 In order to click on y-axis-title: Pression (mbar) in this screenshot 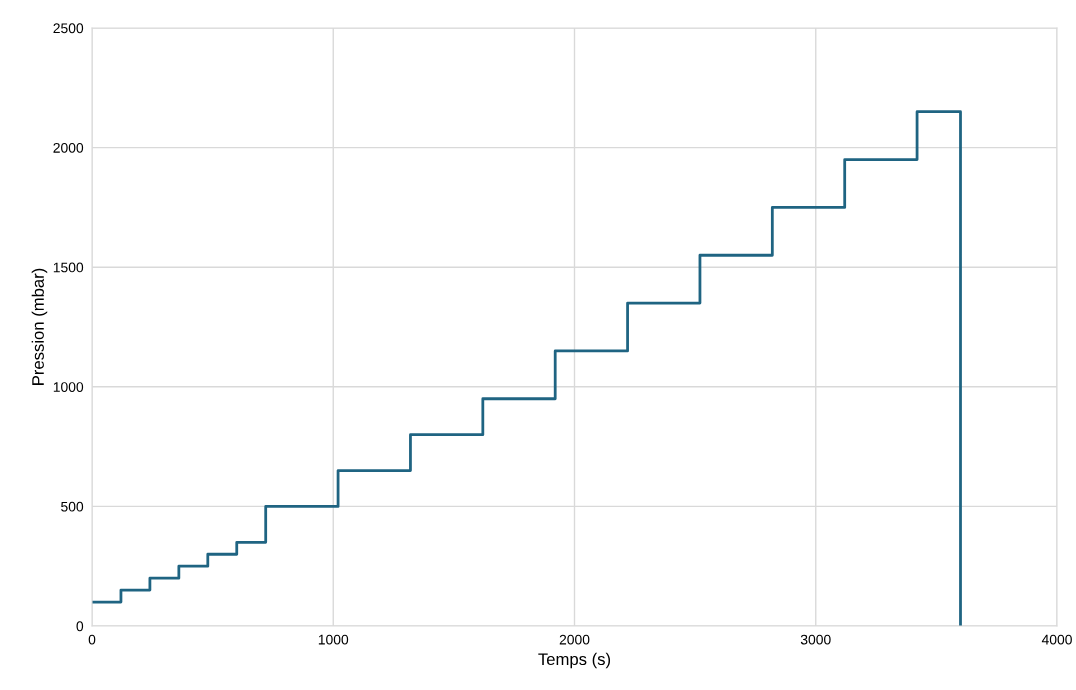, I will do `click(39, 326)`.